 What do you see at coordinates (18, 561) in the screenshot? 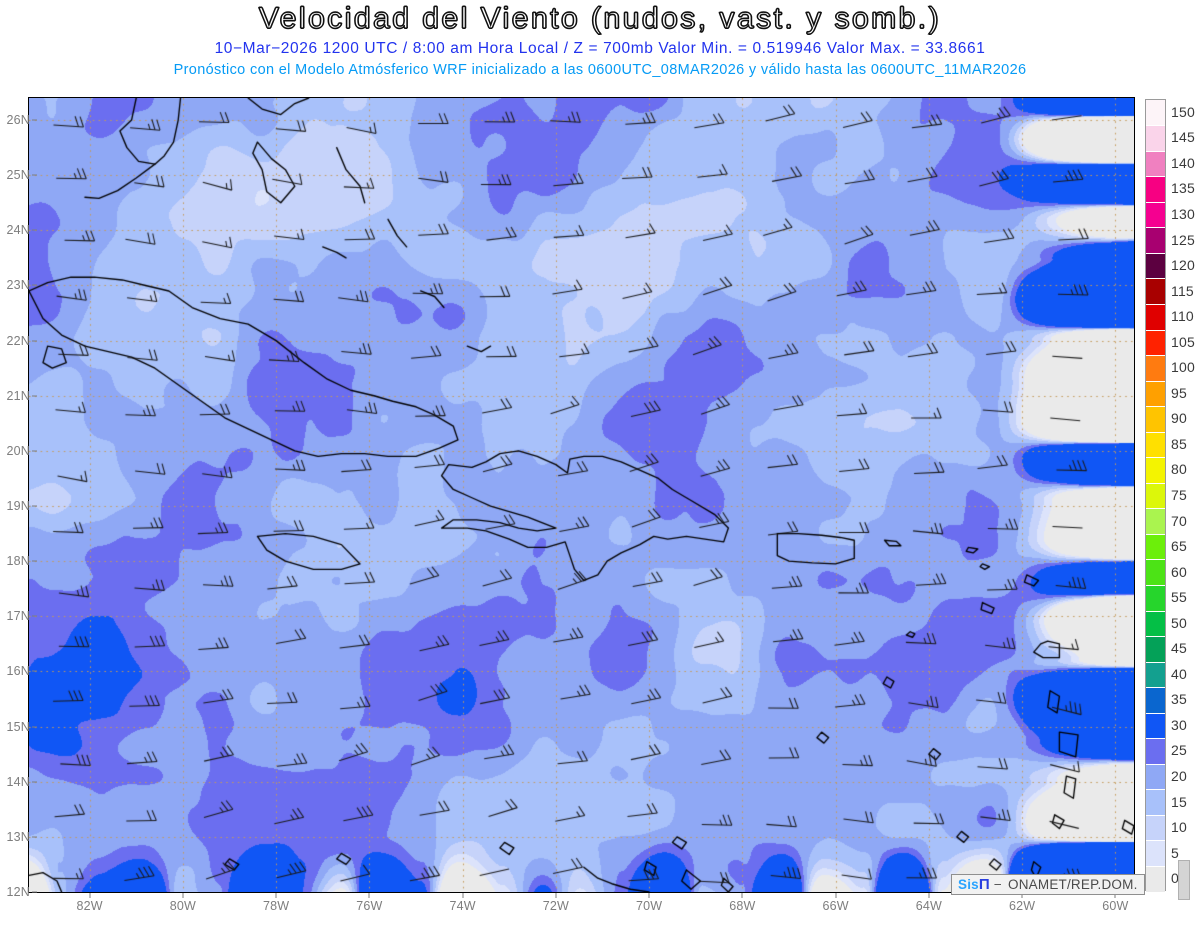
I see `lat-tick-label: 18N` at bounding box center [18, 561].